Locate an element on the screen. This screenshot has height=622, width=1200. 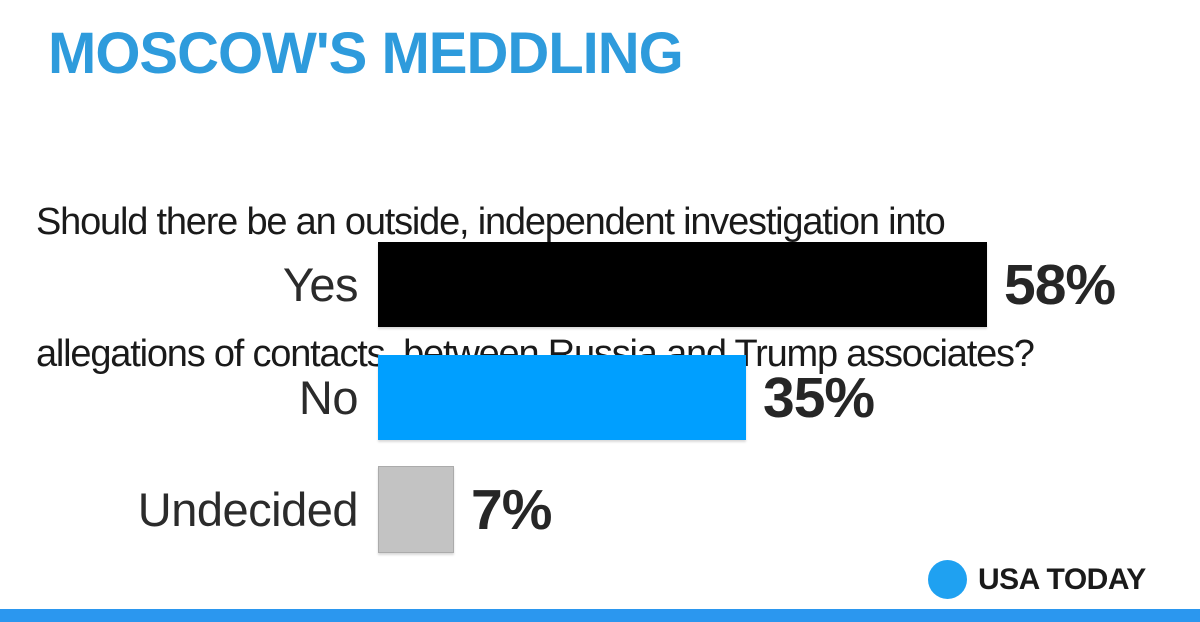
bar-row-no: No 35% is located at coordinates (437, 397).